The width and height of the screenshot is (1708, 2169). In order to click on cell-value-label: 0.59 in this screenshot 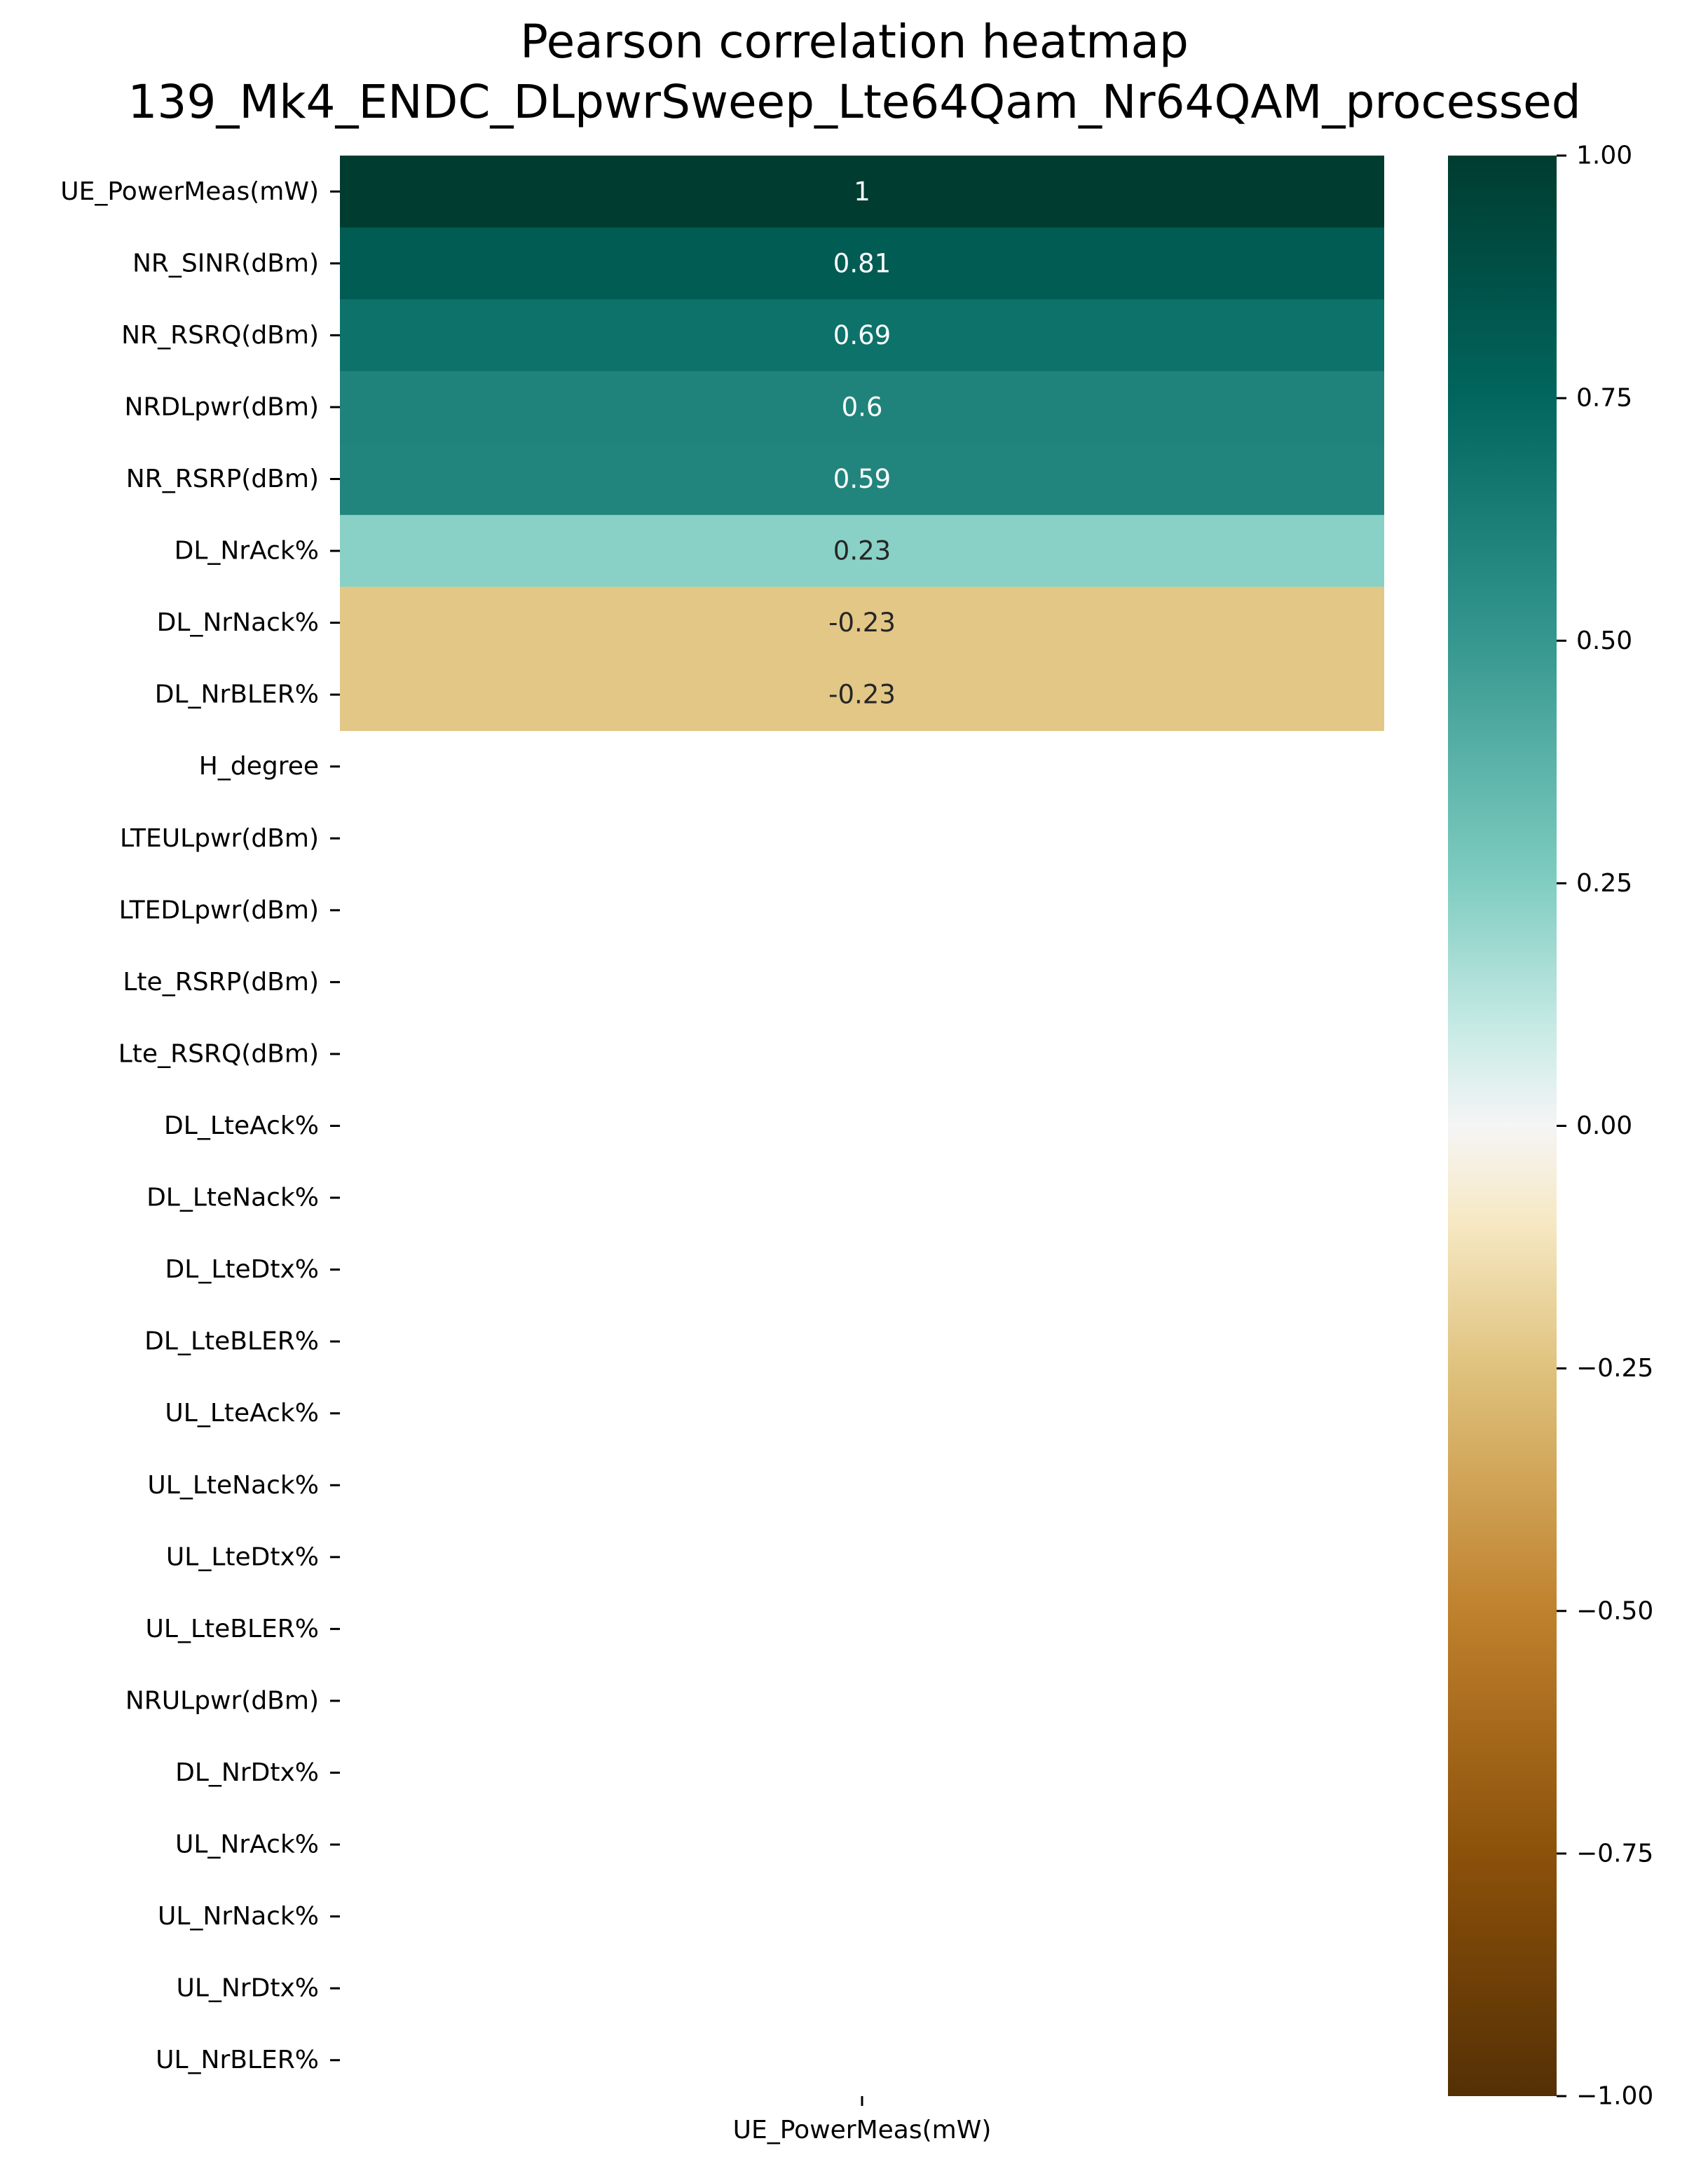, I will do `click(862, 479)`.